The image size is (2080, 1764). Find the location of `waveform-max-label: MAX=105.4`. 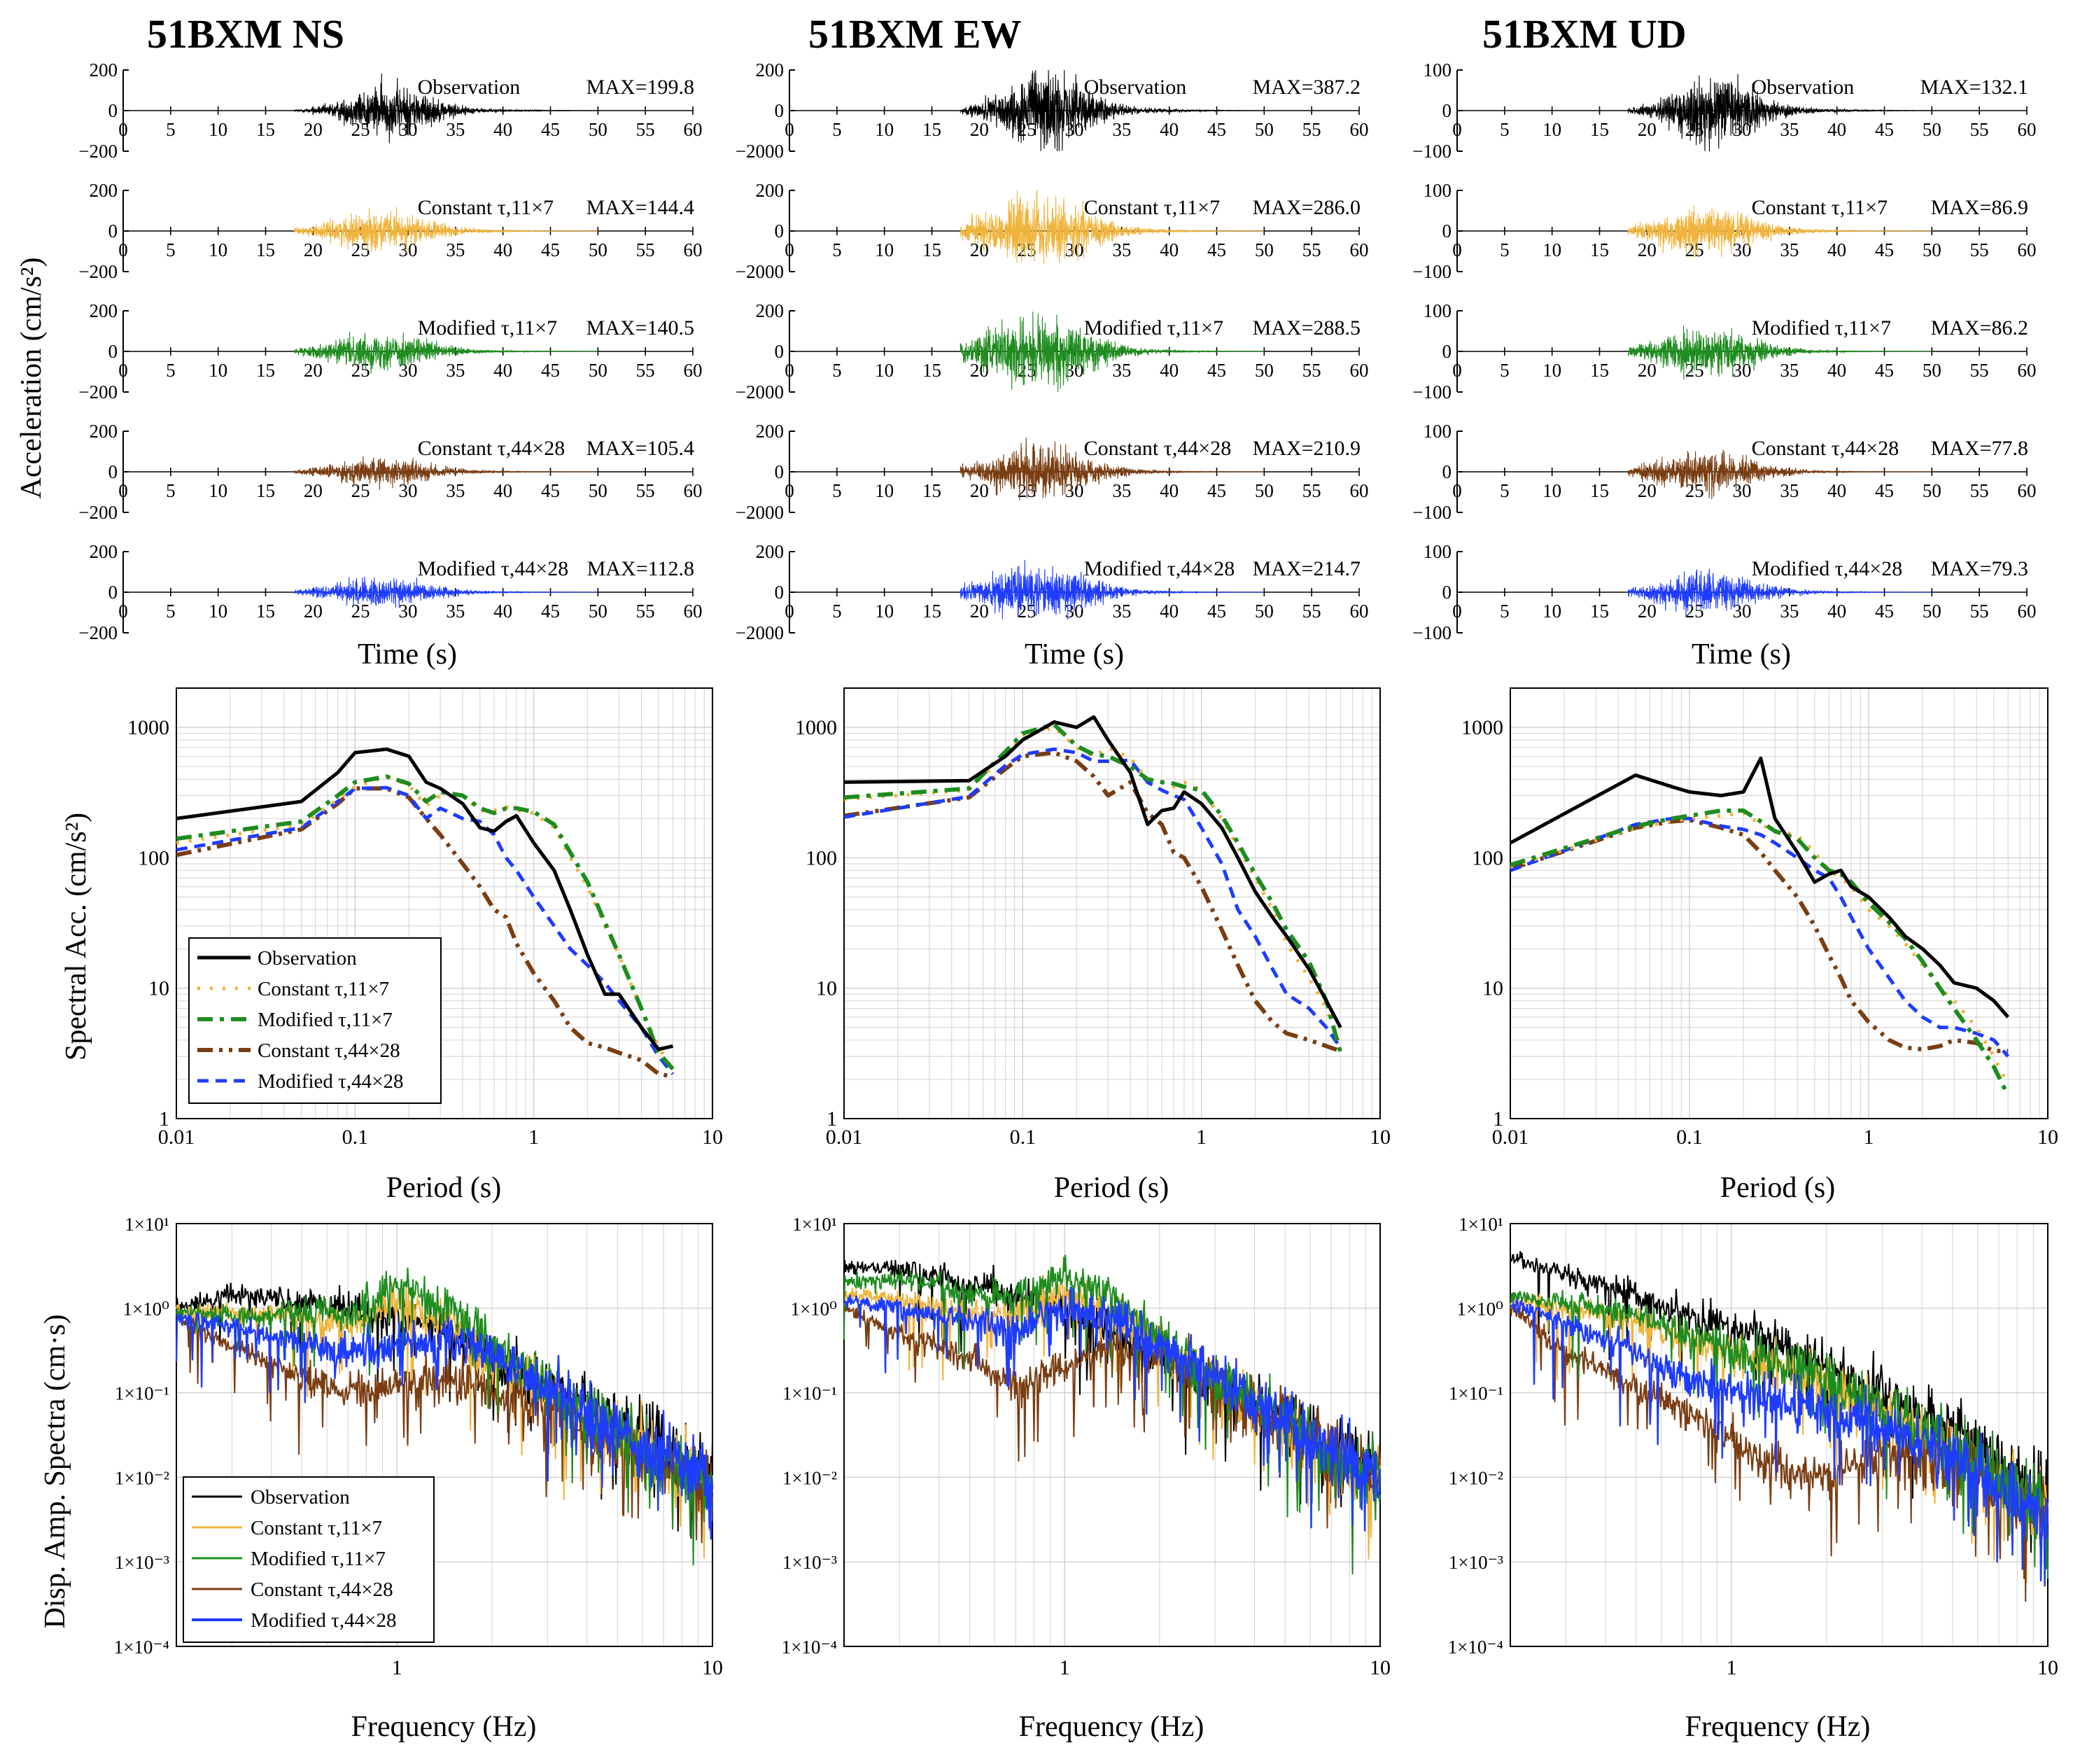

waveform-max-label: MAX=105.4 is located at coordinates (640, 448).